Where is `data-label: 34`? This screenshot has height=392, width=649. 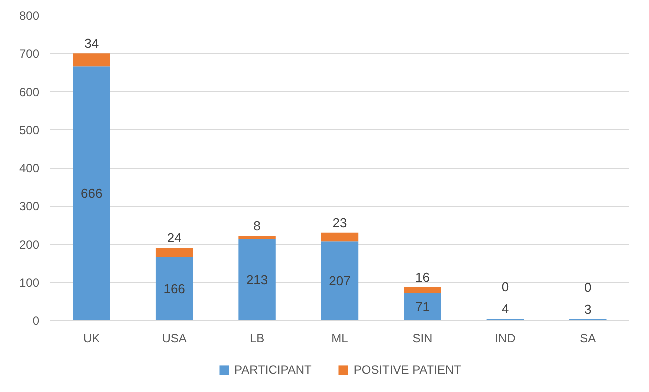 data-label: 34 is located at coordinates (92, 44).